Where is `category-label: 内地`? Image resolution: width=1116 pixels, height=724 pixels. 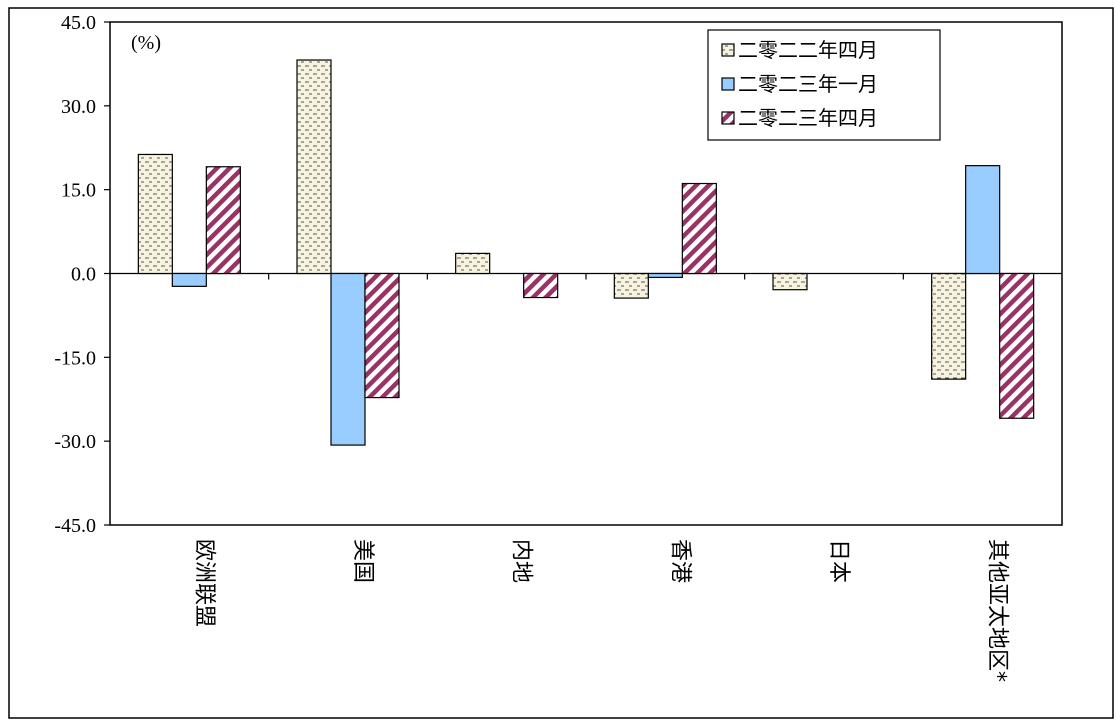
category-label: 内地 is located at coordinates (521, 561).